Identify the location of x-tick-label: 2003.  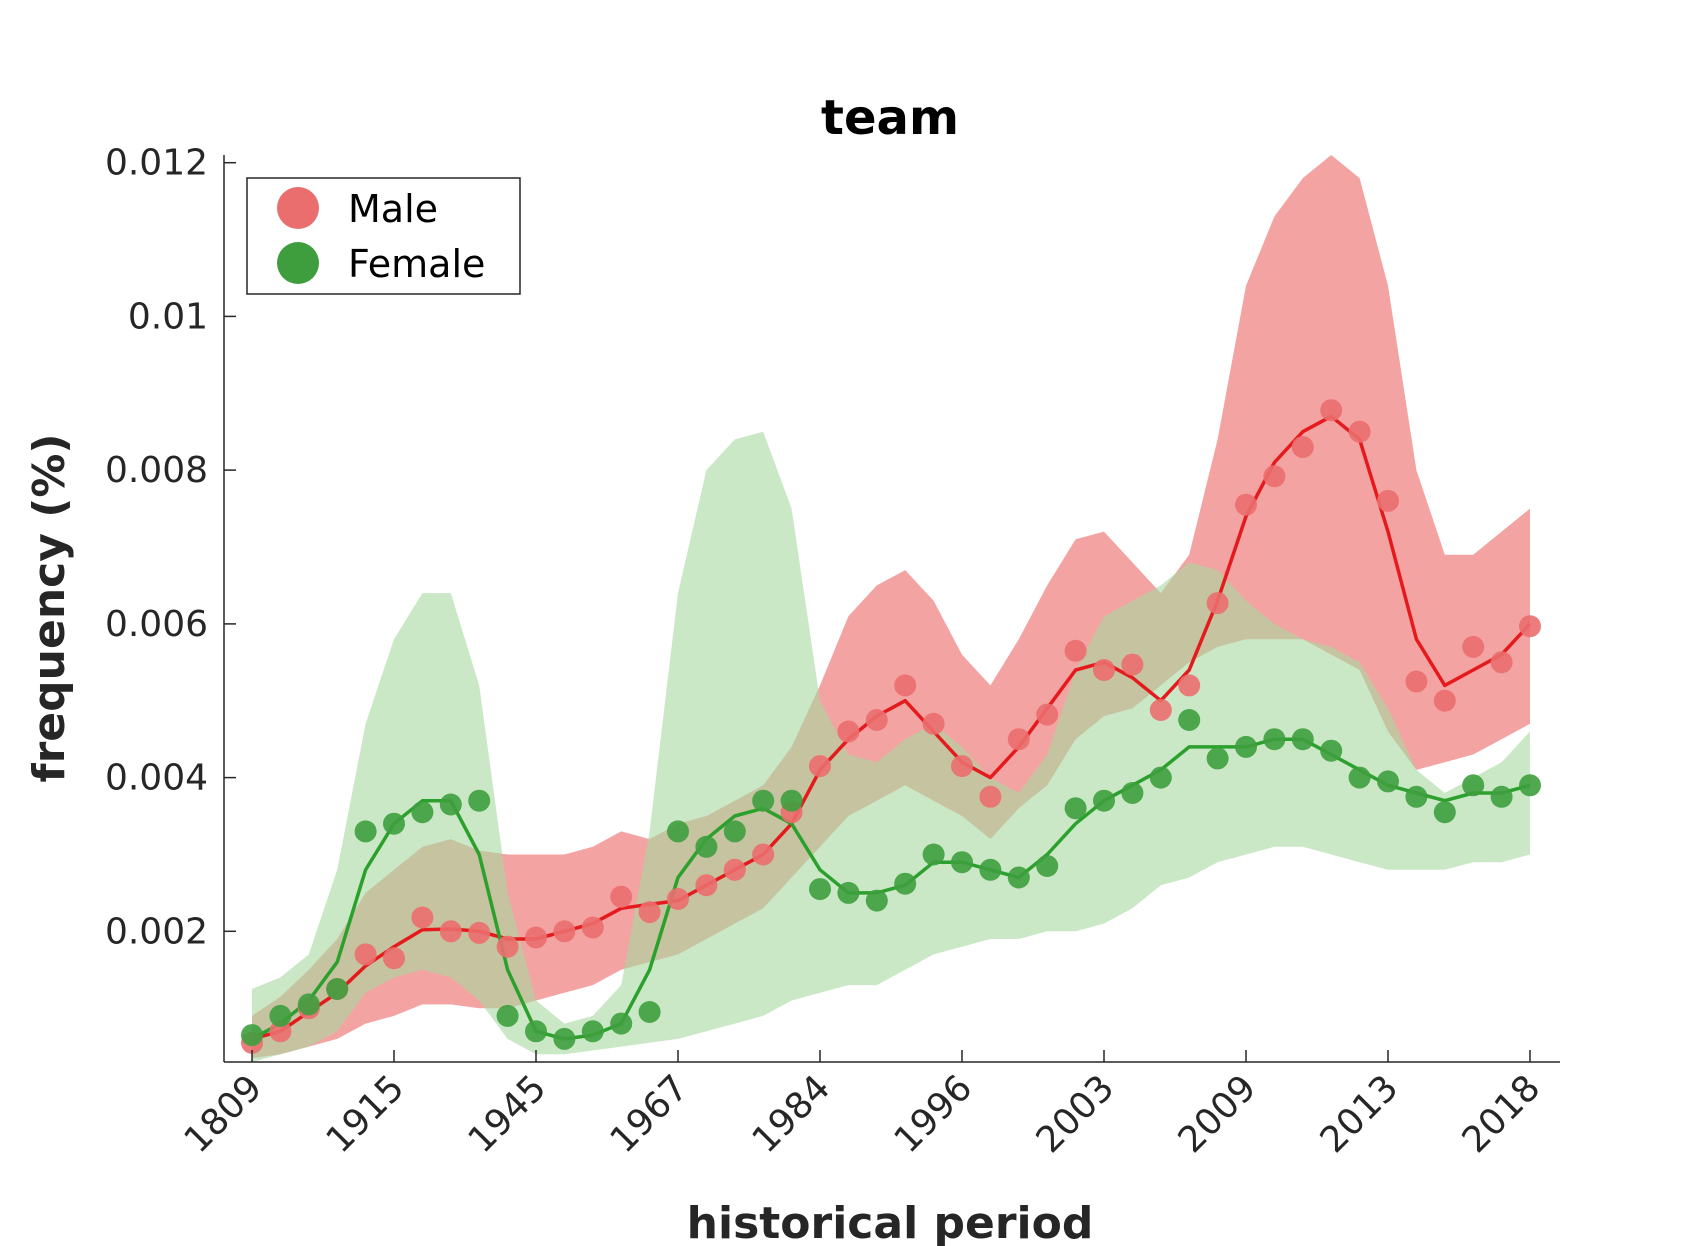
(1076, 1114).